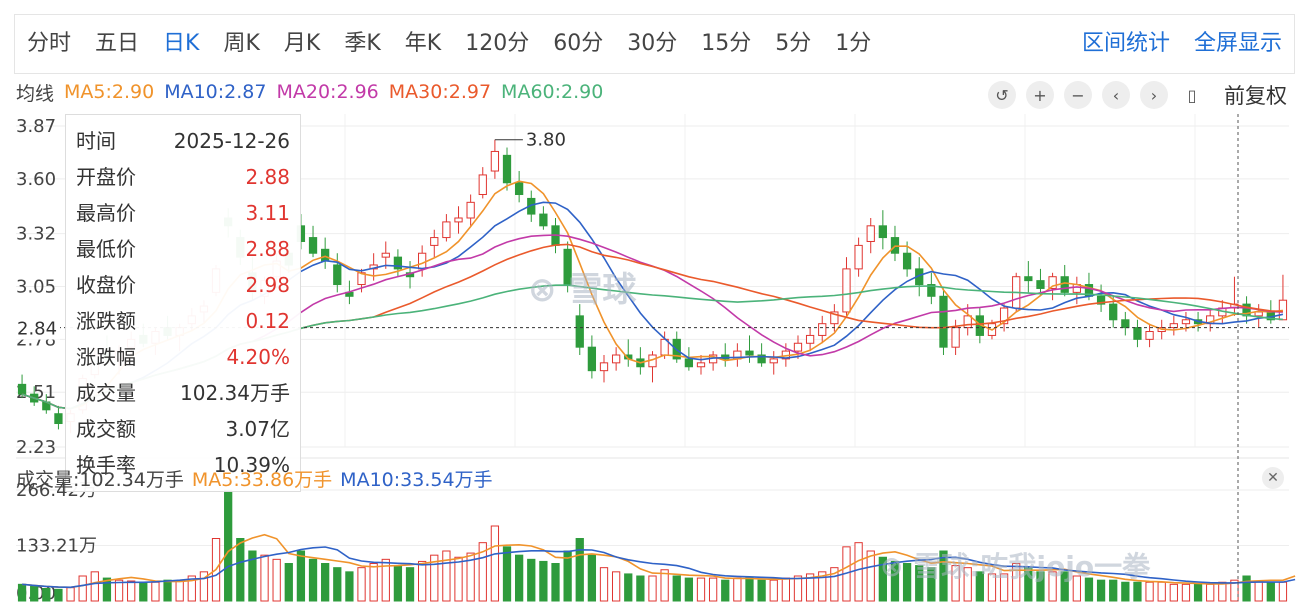  I want to click on tab-8: 60分, so click(578, 43).